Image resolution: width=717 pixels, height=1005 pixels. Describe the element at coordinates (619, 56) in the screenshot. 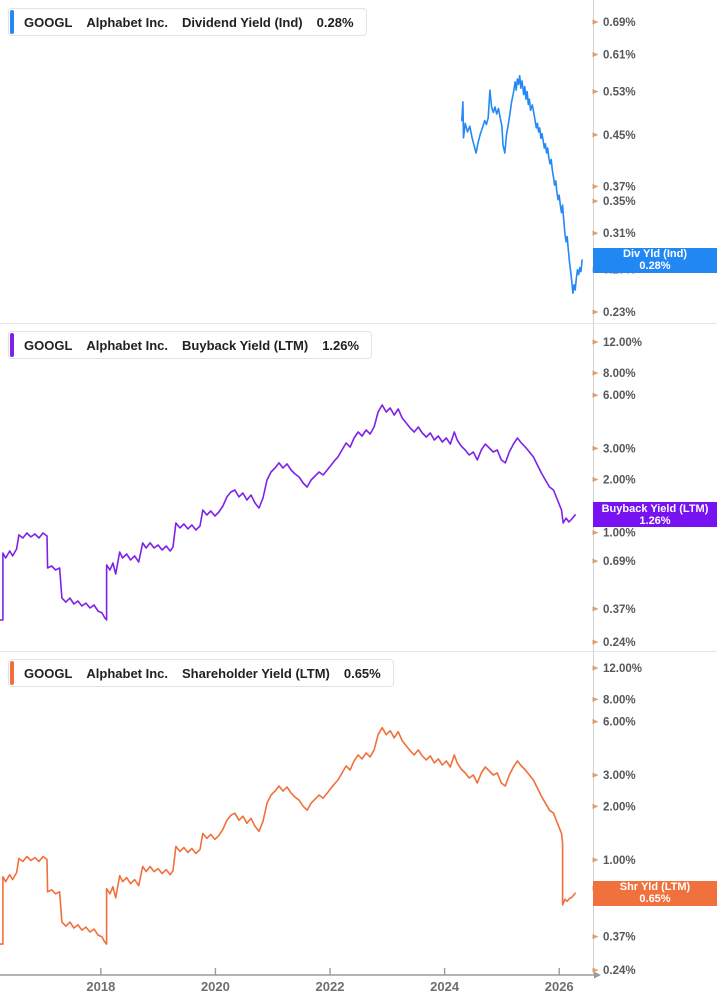

I see `y-tick-label: 0.61%` at that location.